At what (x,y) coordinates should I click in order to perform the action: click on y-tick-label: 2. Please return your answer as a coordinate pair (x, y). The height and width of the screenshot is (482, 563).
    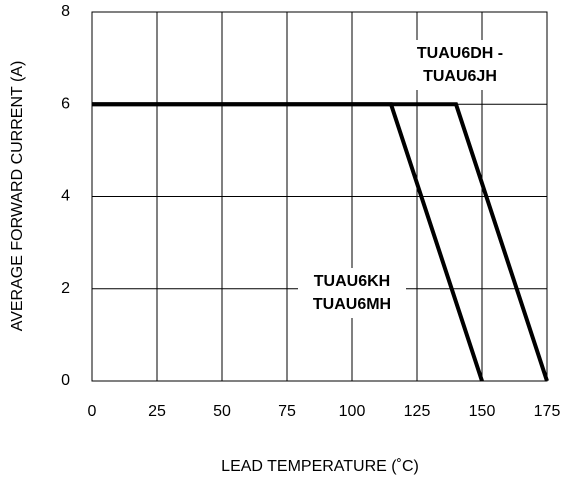
    Looking at the image, I should click on (65, 288).